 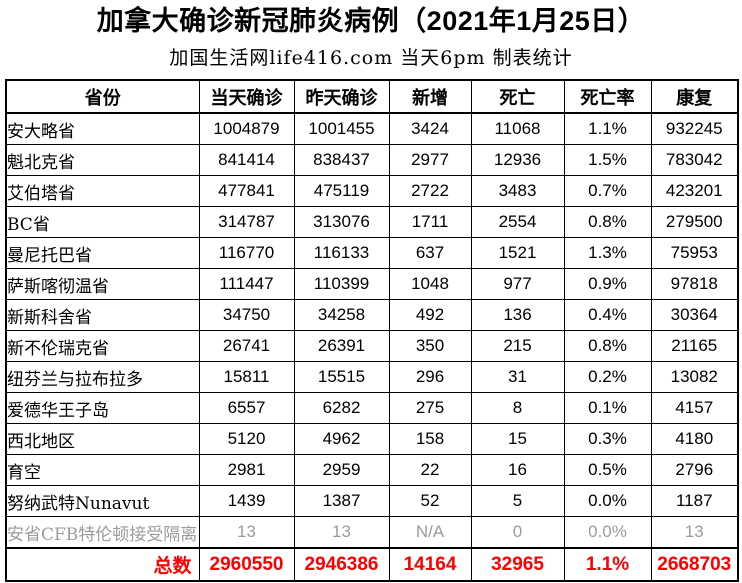 I want to click on table-row: 魁北克省 841414 838437 2977 12936 1.5% 783042, so click(x=372, y=160).